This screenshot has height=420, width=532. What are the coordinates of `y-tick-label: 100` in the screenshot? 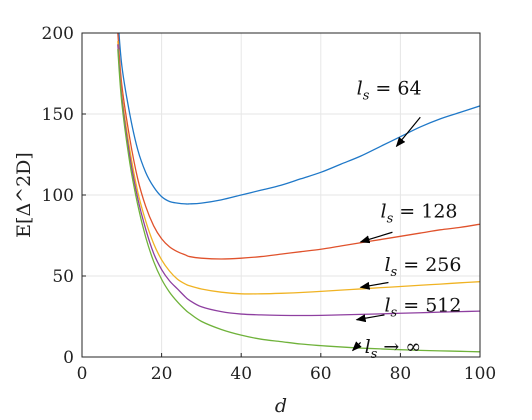 It's located at (58, 196).